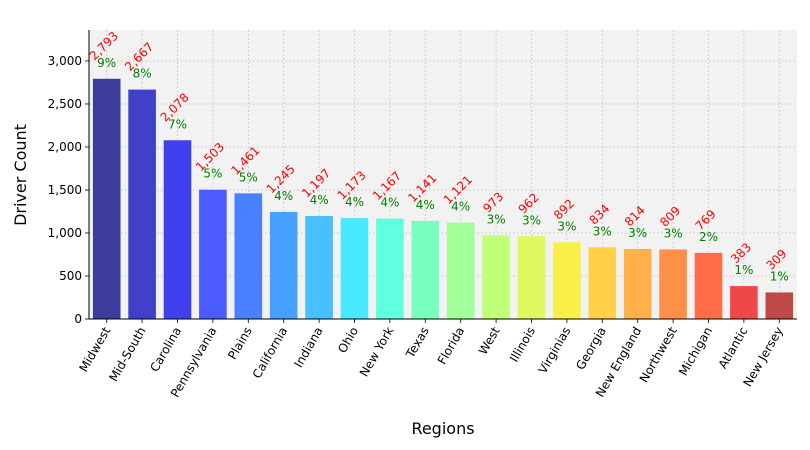 The image size is (810, 450). Describe the element at coordinates (417, 343) in the screenshot. I see `x-tick-label: Texas` at that location.